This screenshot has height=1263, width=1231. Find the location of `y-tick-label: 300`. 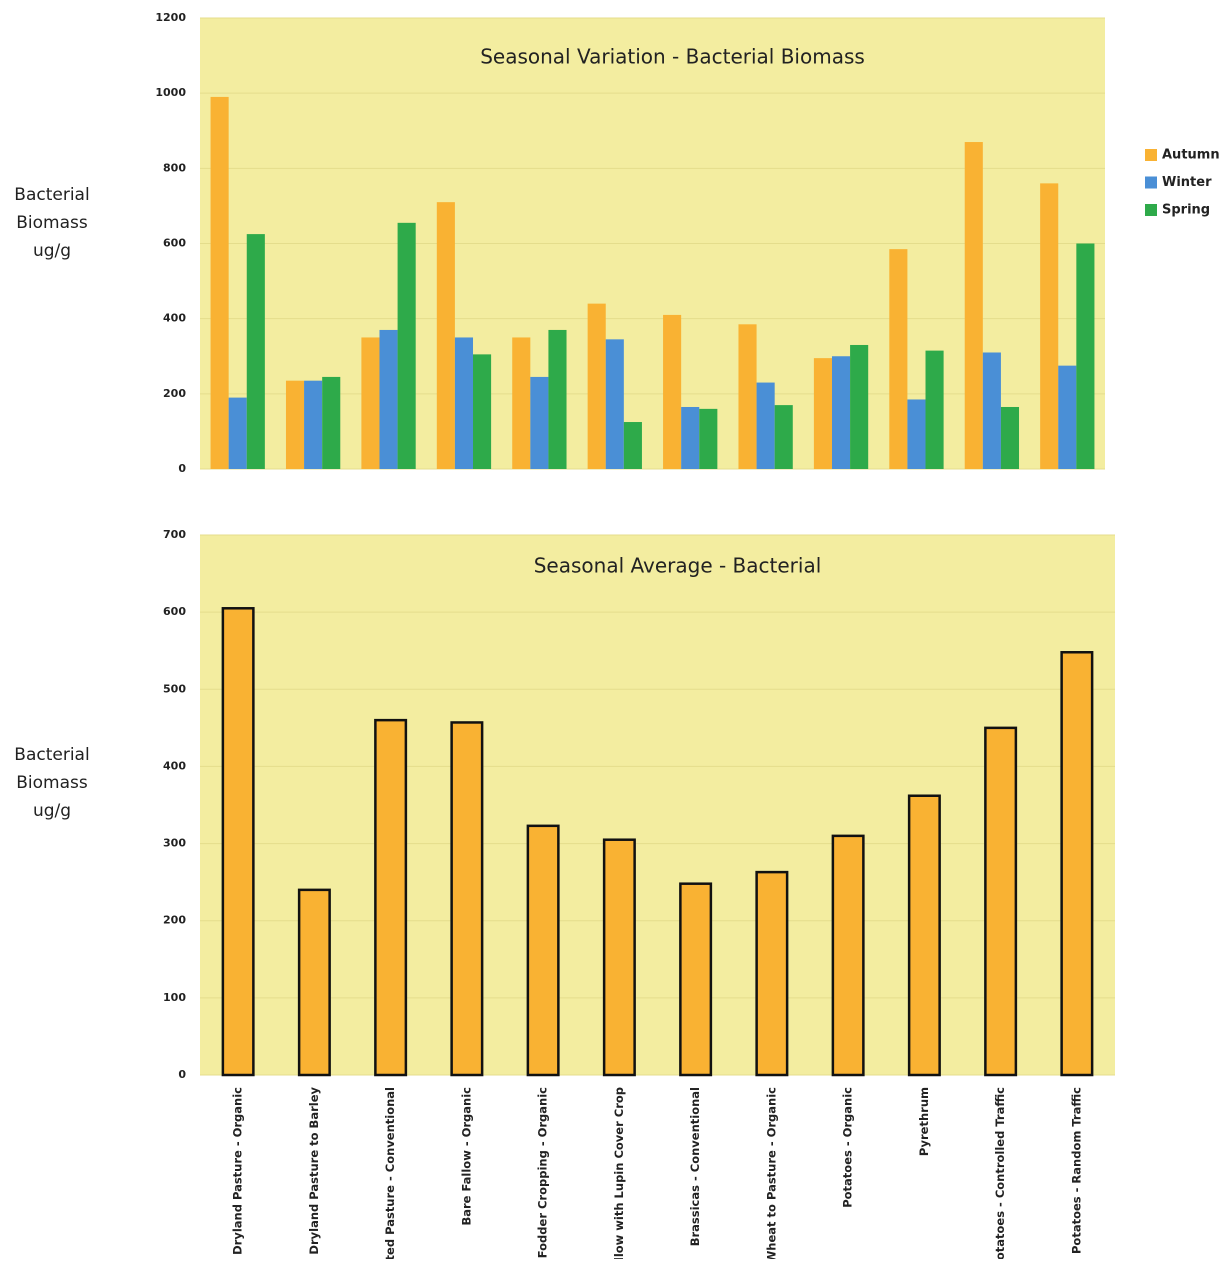

y-tick-label: 300 is located at coordinates (174, 843).